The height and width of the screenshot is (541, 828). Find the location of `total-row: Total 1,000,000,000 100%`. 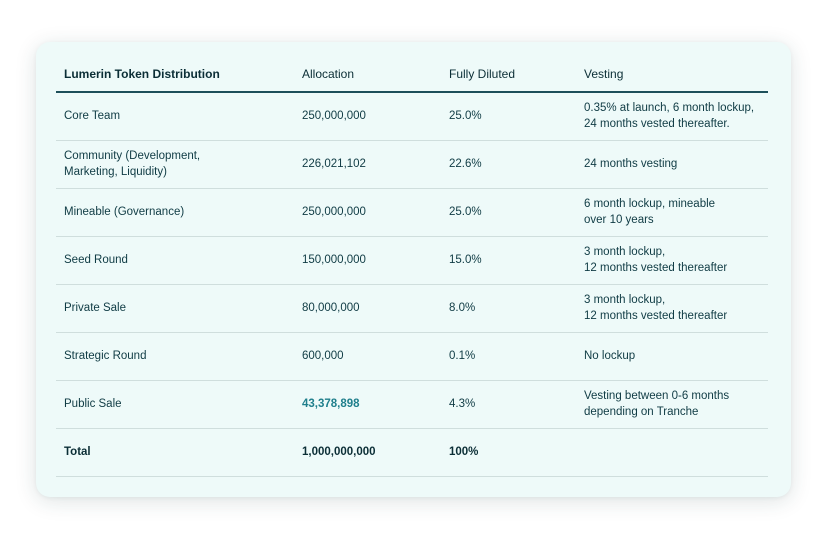

total-row: Total 1,000,000,000 100% is located at coordinates (412, 452).